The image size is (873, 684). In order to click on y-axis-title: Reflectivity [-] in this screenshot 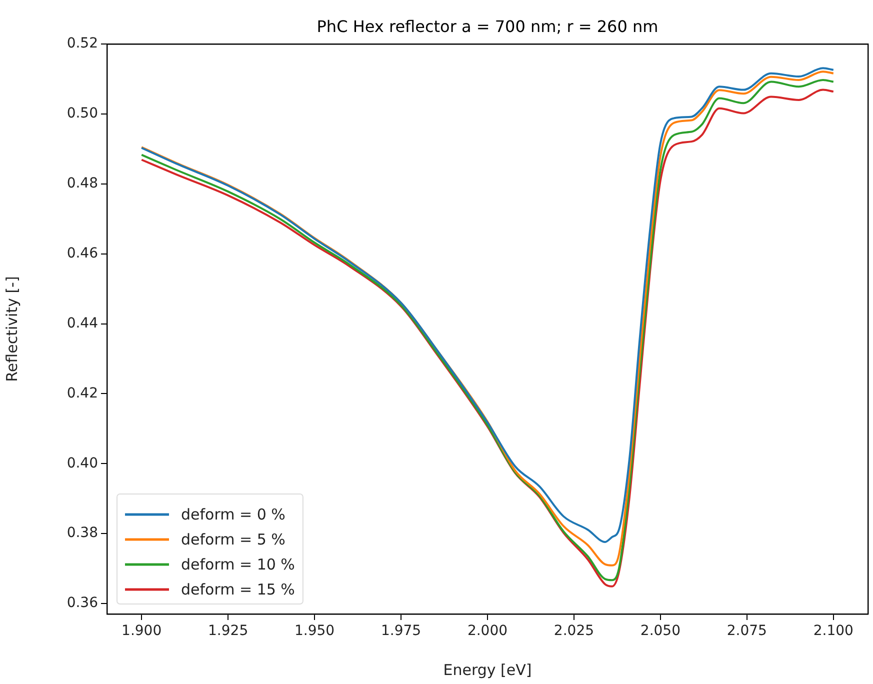, I will do `click(11, 329)`.